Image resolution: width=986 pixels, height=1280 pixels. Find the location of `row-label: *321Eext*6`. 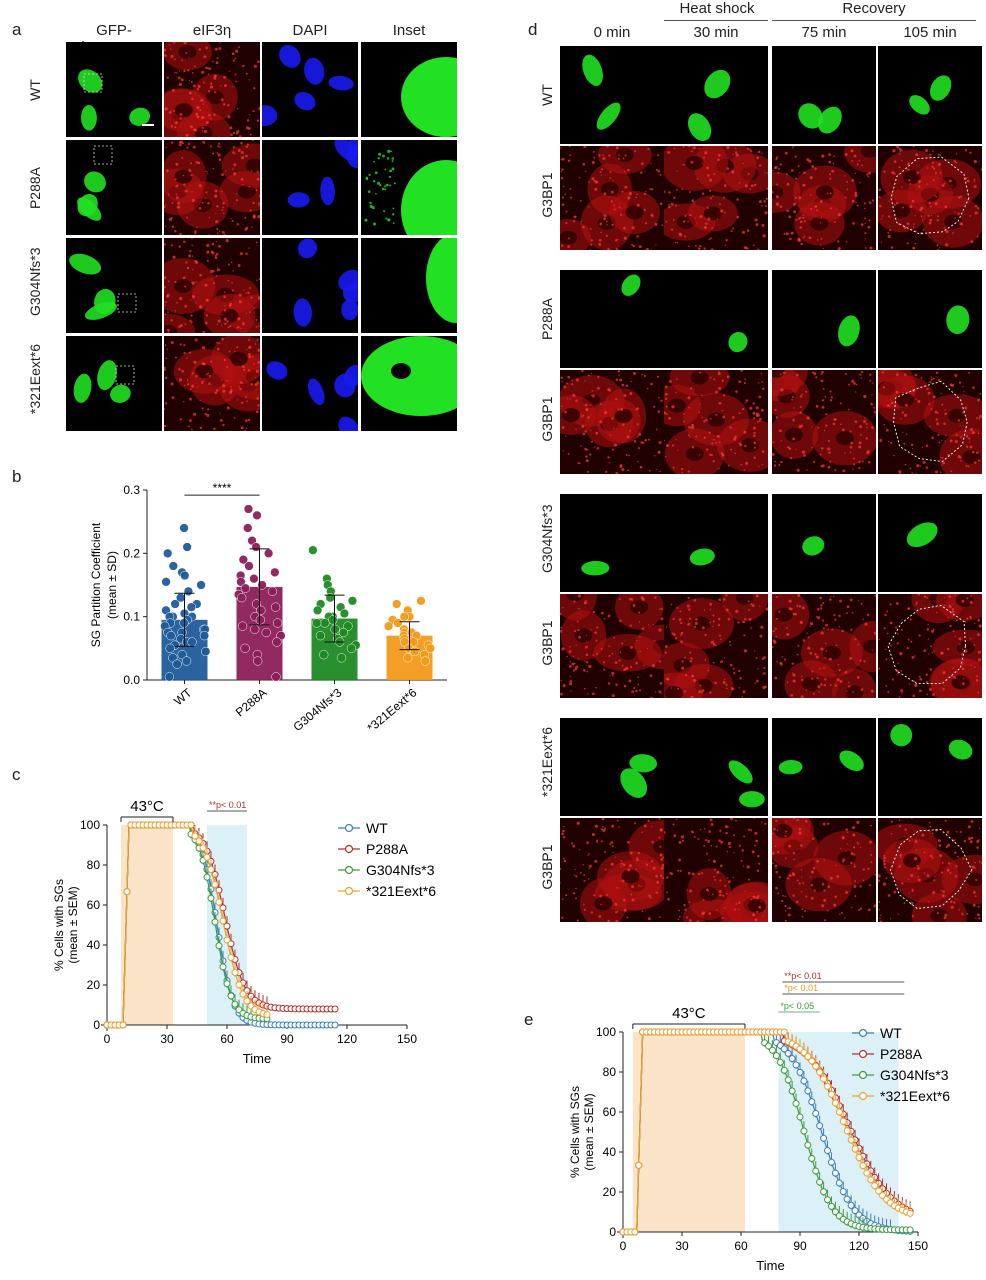

row-label: *321Eext*6 is located at coordinates (547, 761).